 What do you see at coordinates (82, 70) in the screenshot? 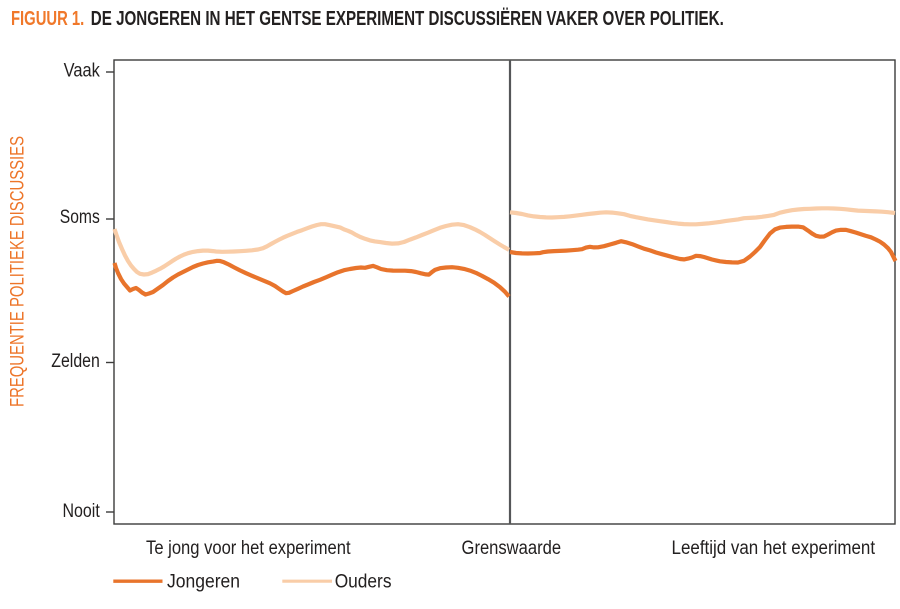
I see `svg-text: Vaak` at bounding box center [82, 70].